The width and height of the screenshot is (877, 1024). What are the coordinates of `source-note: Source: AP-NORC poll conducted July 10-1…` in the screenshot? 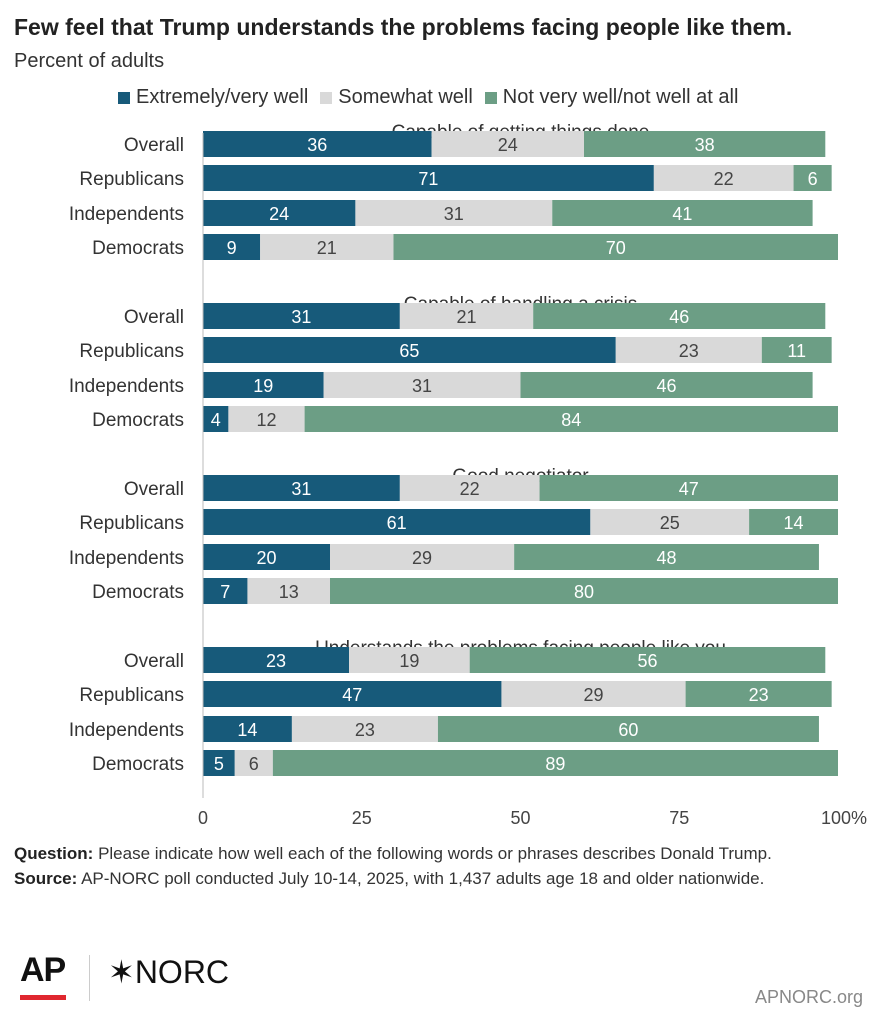 It's located at (439, 879).